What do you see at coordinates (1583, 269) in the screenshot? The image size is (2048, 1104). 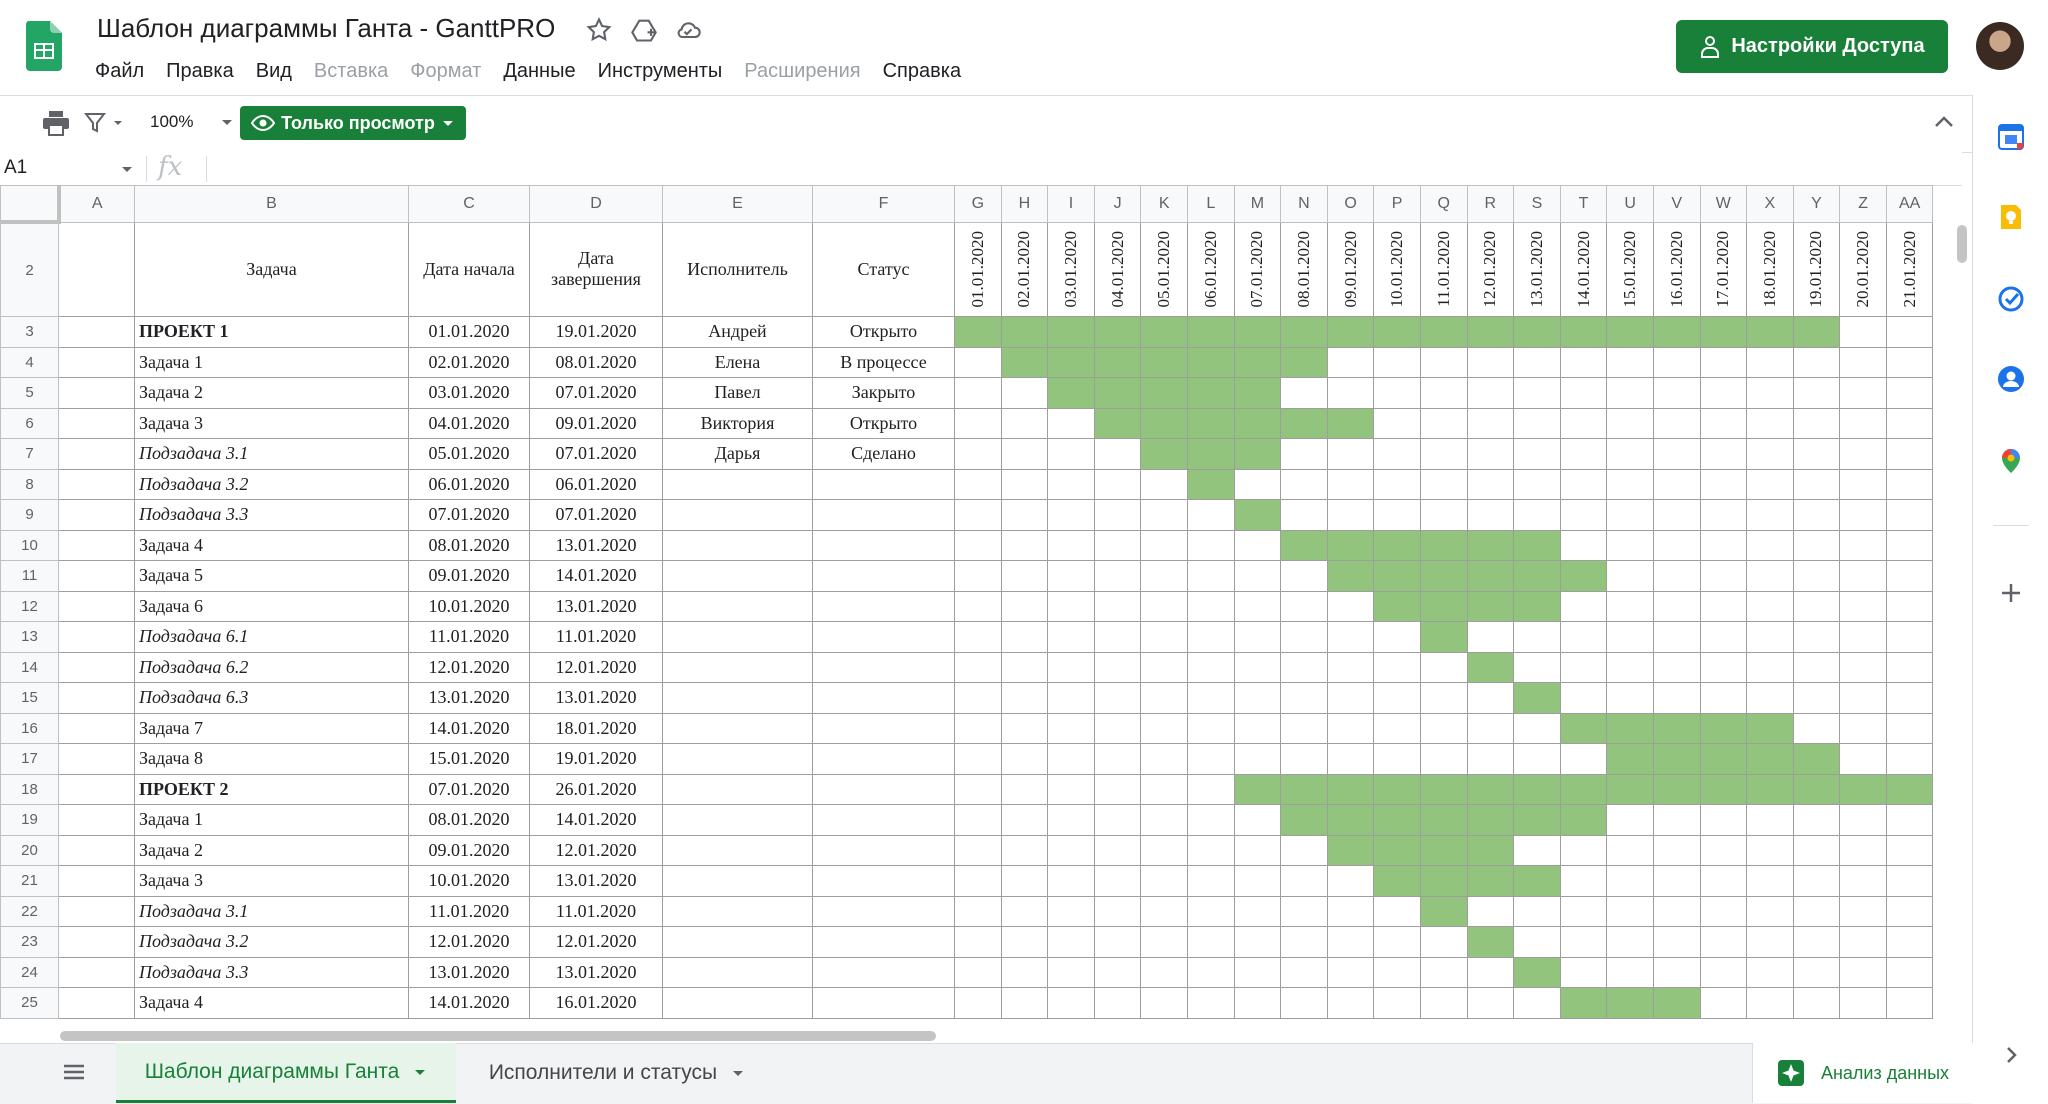 I see `date-column-header: 14.01.2020` at bounding box center [1583, 269].